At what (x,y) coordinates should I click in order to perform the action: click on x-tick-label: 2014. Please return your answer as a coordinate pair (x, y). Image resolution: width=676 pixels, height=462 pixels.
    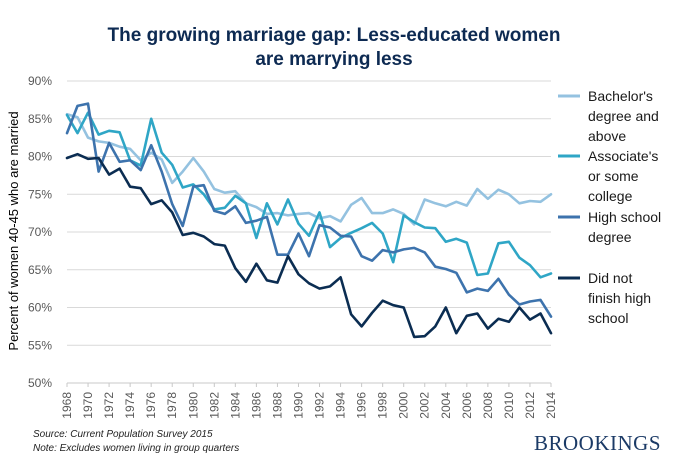
    Looking at the image, I should click on (551, 405).